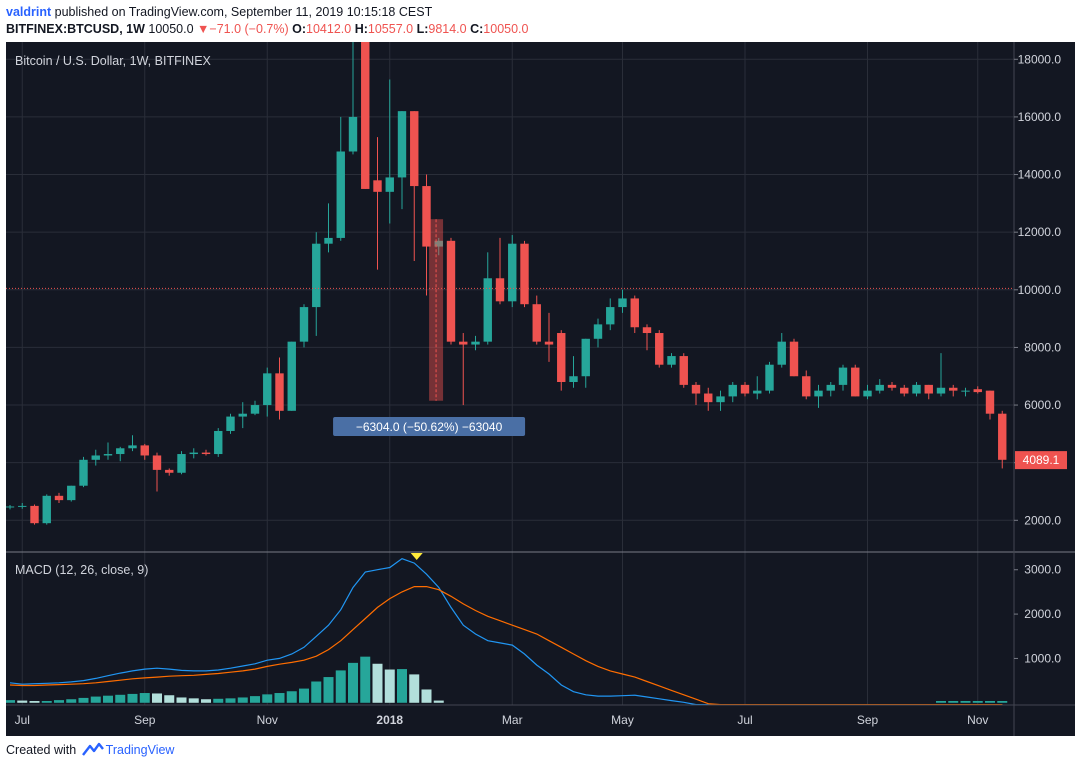 The height and width of the screenshot is (768, 1081). Describe the element at coordinates (1042, 614) in the screenshot. I see `macd-tick-label: 2000.0` at that location.